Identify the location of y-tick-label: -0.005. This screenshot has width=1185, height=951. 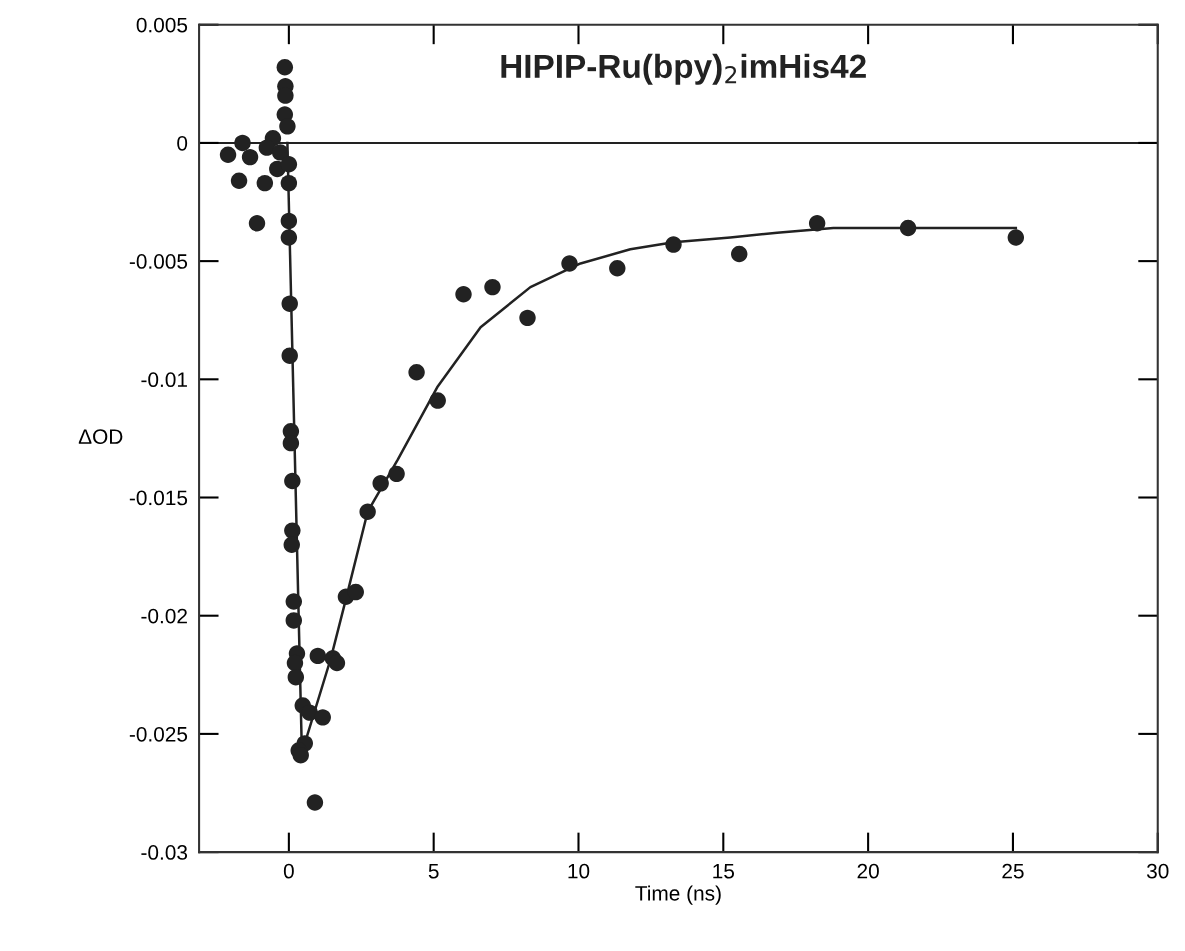
(158, 261).